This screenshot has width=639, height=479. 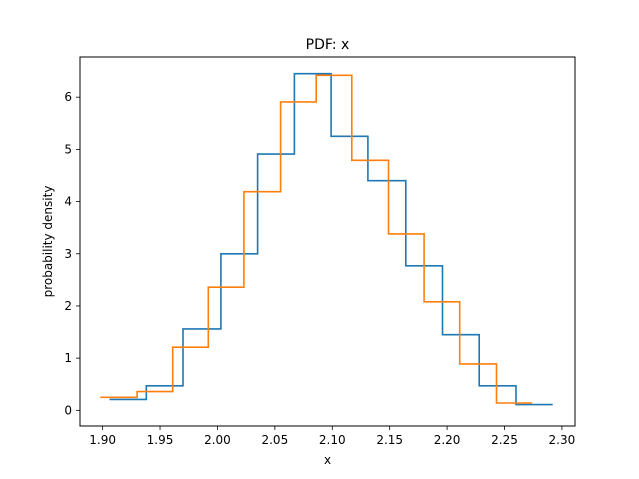 What do you see at coordinates (102, 440) in the screenshot?
I see `x-tick-label: 1.90` at bounding box center [102, 440].